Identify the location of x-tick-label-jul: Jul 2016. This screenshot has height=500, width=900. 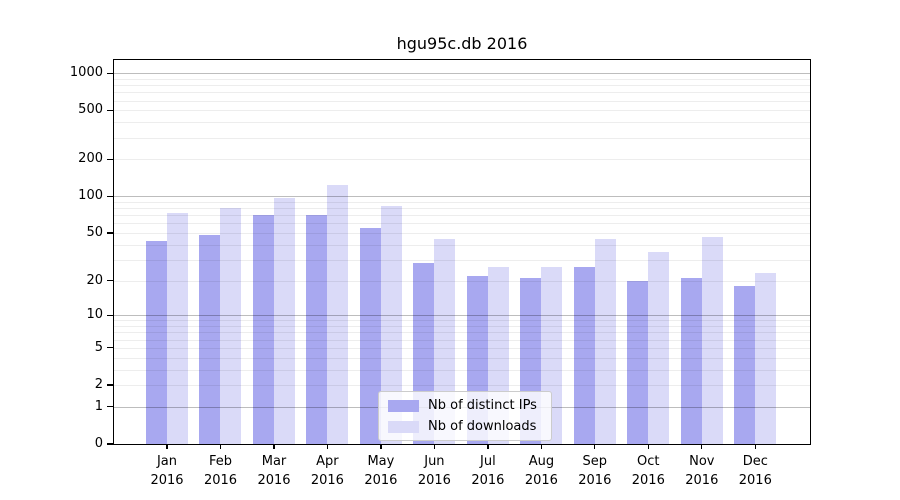
(488, 471).